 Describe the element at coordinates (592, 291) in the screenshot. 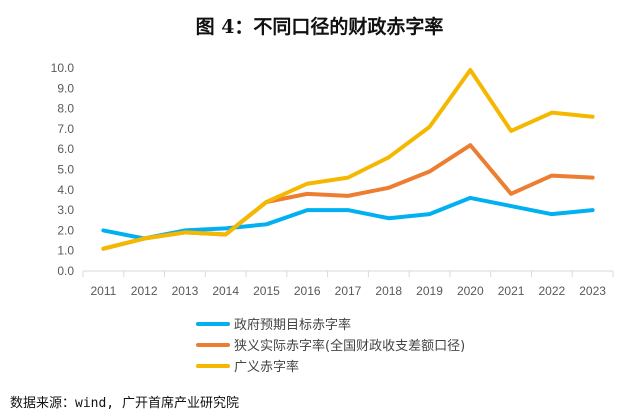

I see `x-tick-label: 2023` at that location.